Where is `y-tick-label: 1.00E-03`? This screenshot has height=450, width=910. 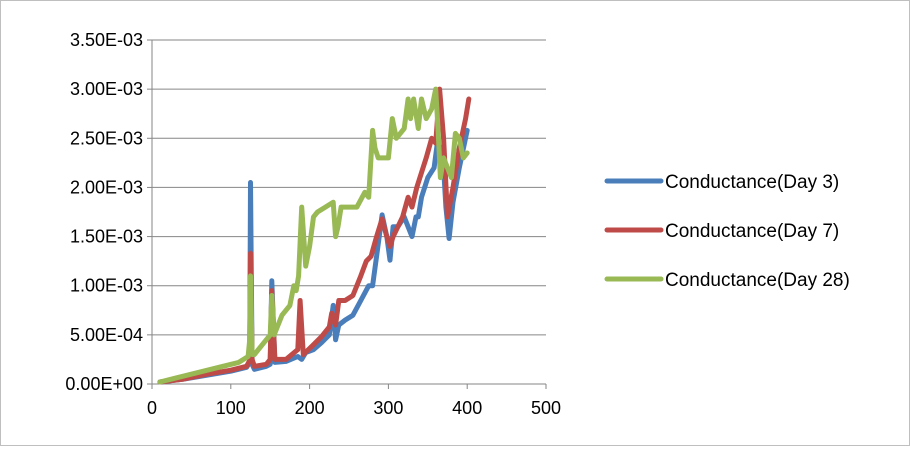
y-tick-label: 1.00E-03 is located at coordinates (106, 286).